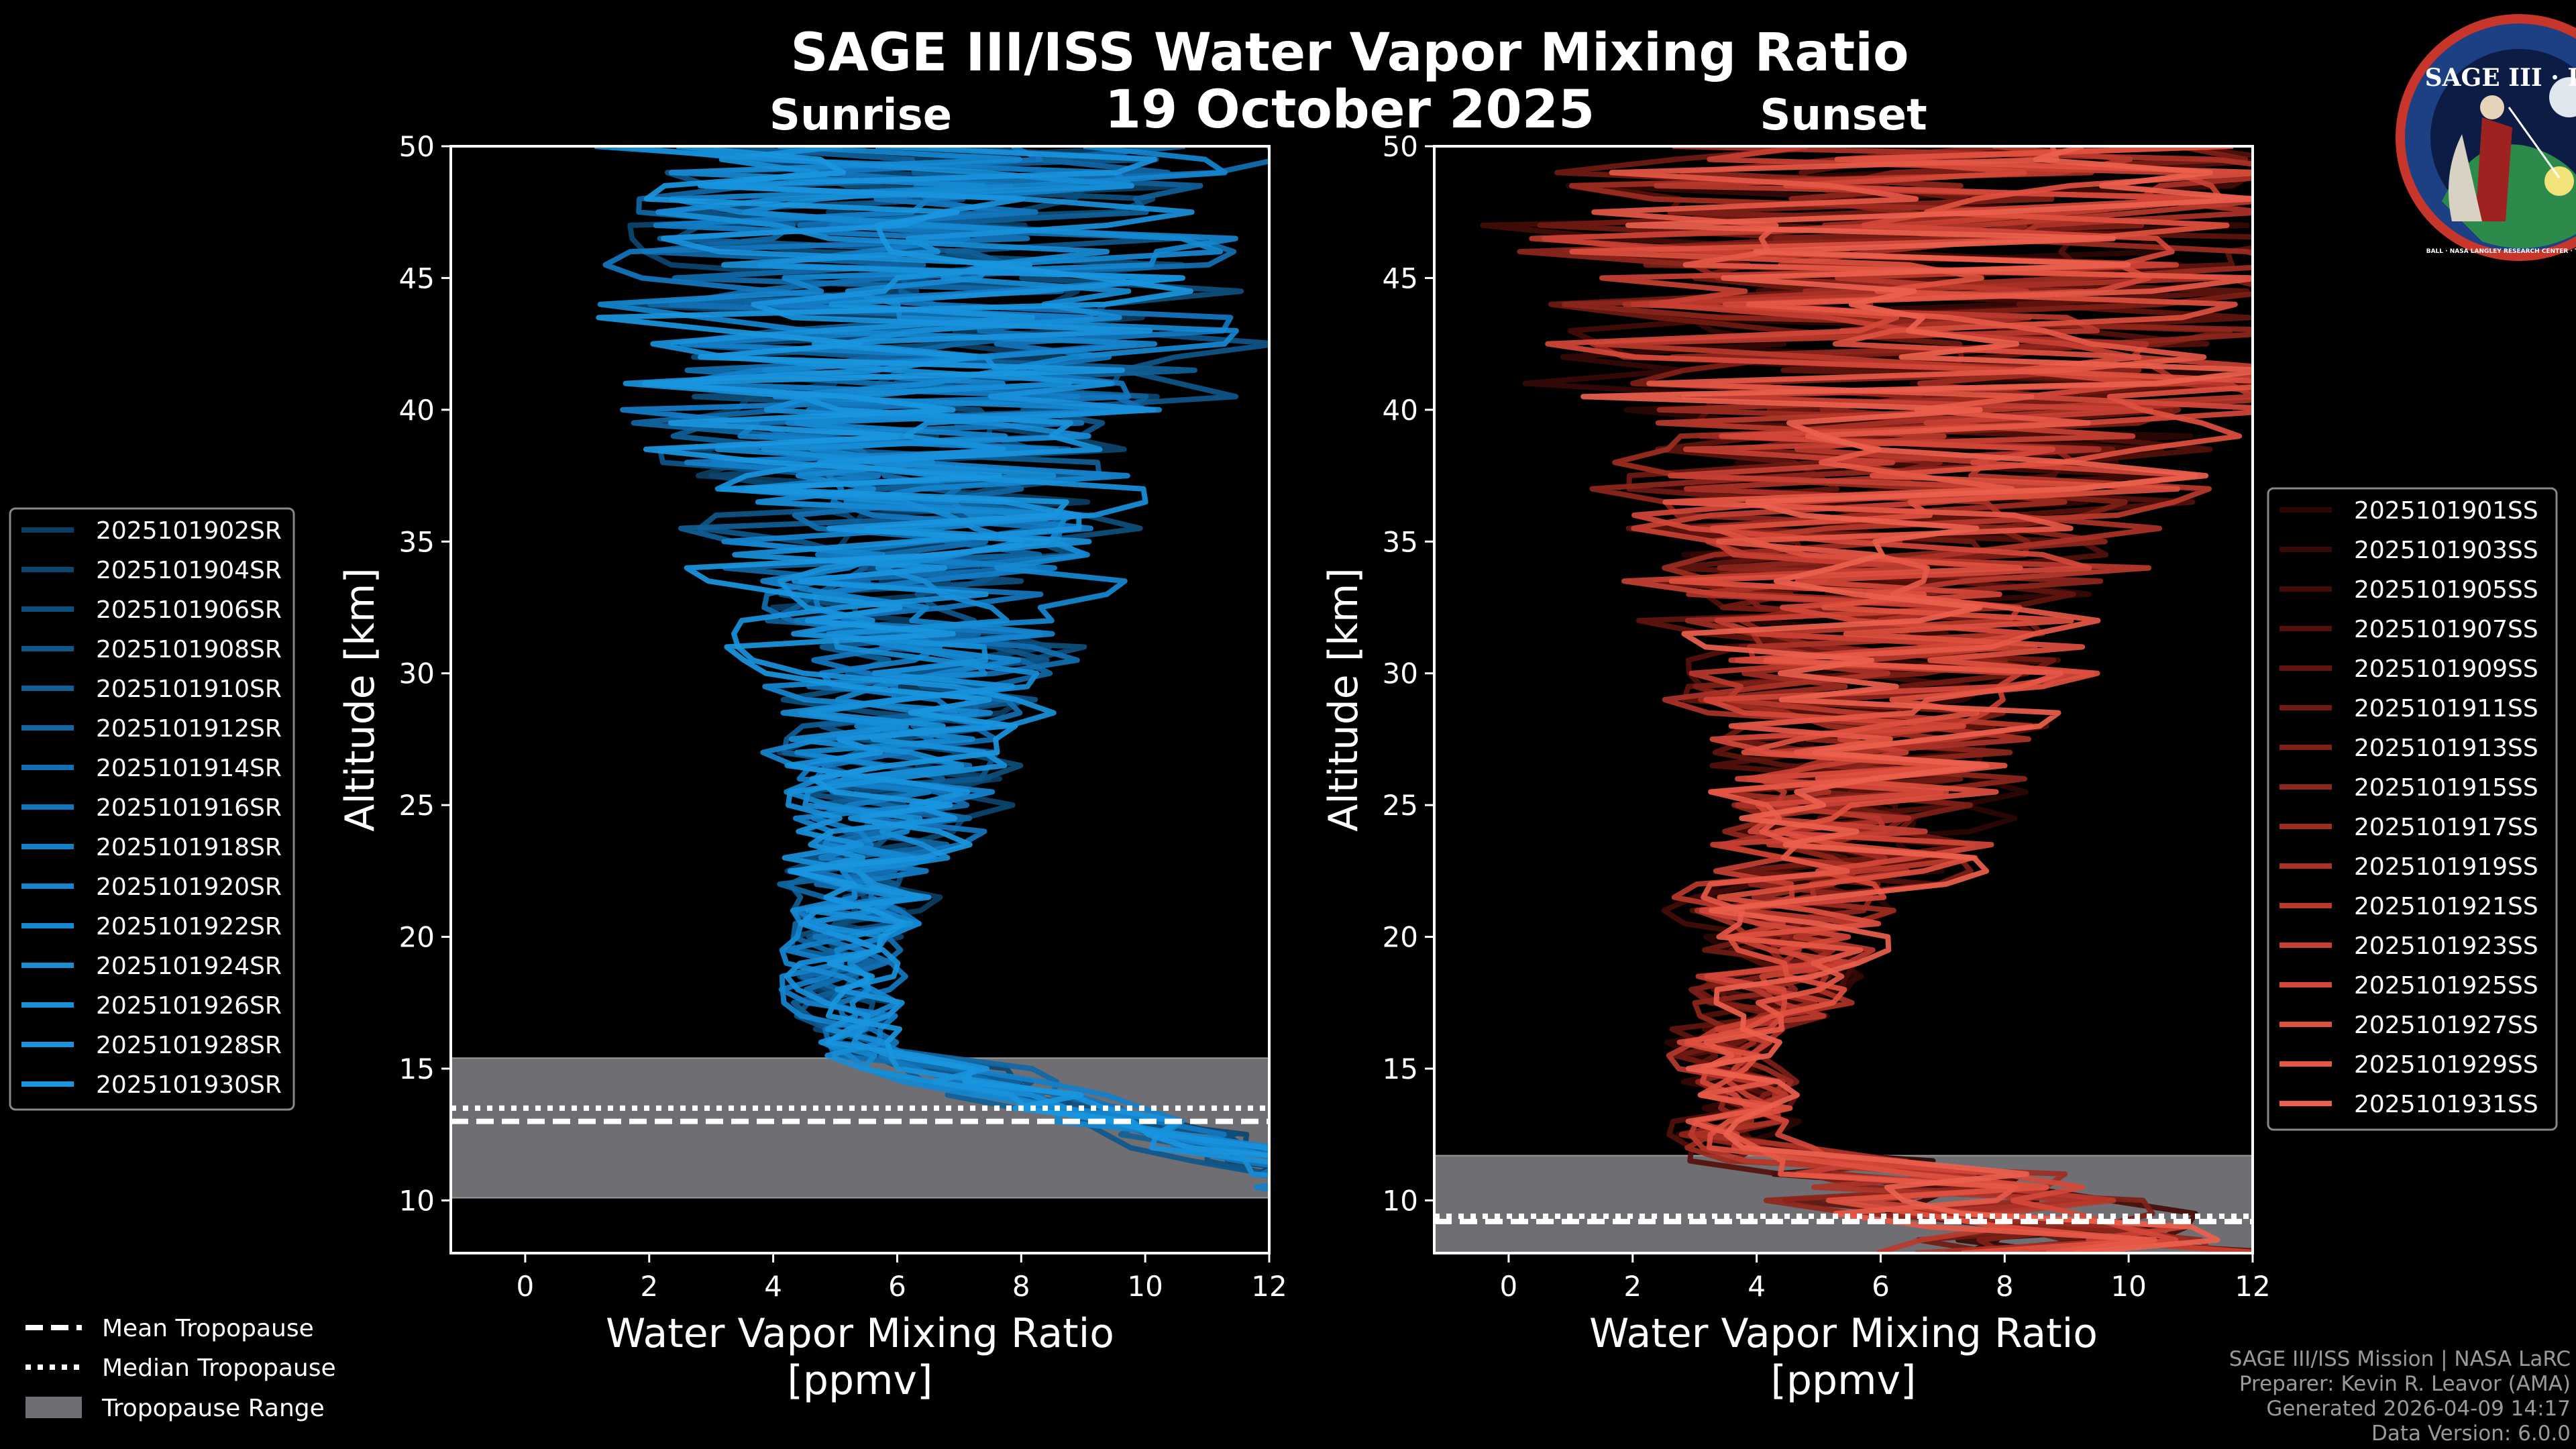 This screenshot has width=2576, height=1449. I want to click on legend-label: 2025101912SR, so click(189, 729).